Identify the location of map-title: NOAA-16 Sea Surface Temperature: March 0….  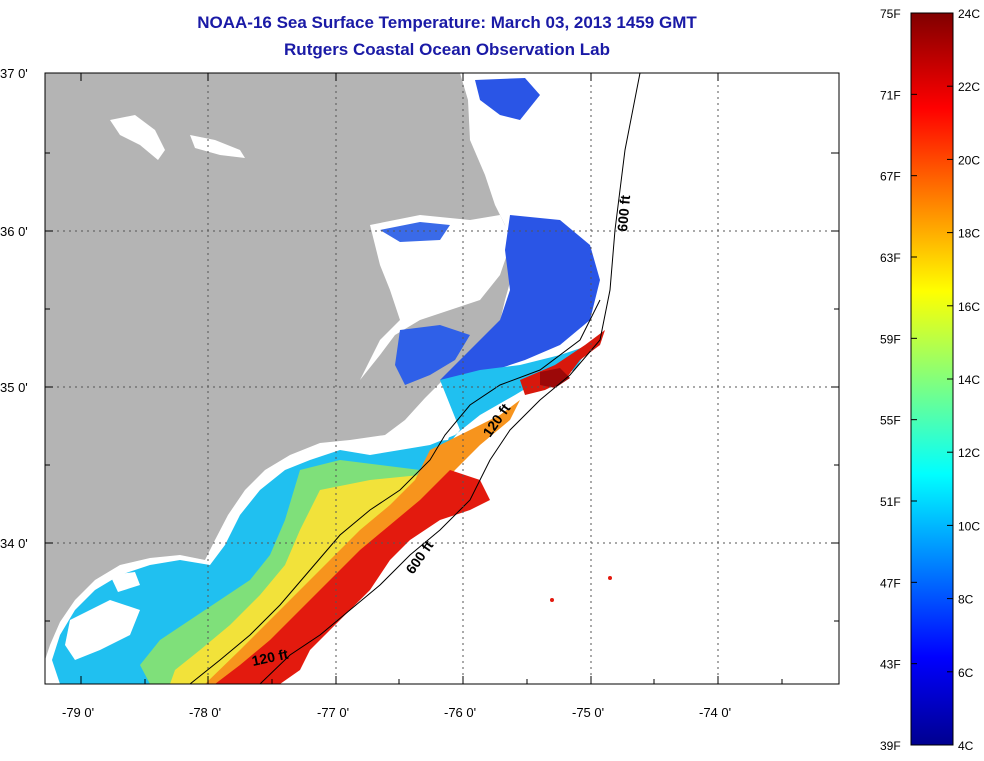
(447, 22).